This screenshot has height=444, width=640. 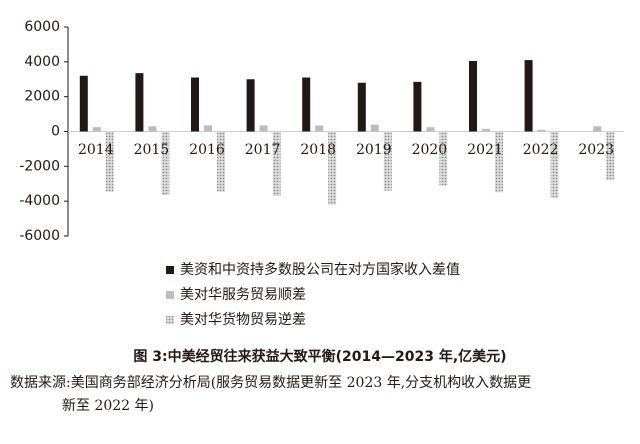 I want to click on x-tick-label: 2018, so click(x=318, y=150).